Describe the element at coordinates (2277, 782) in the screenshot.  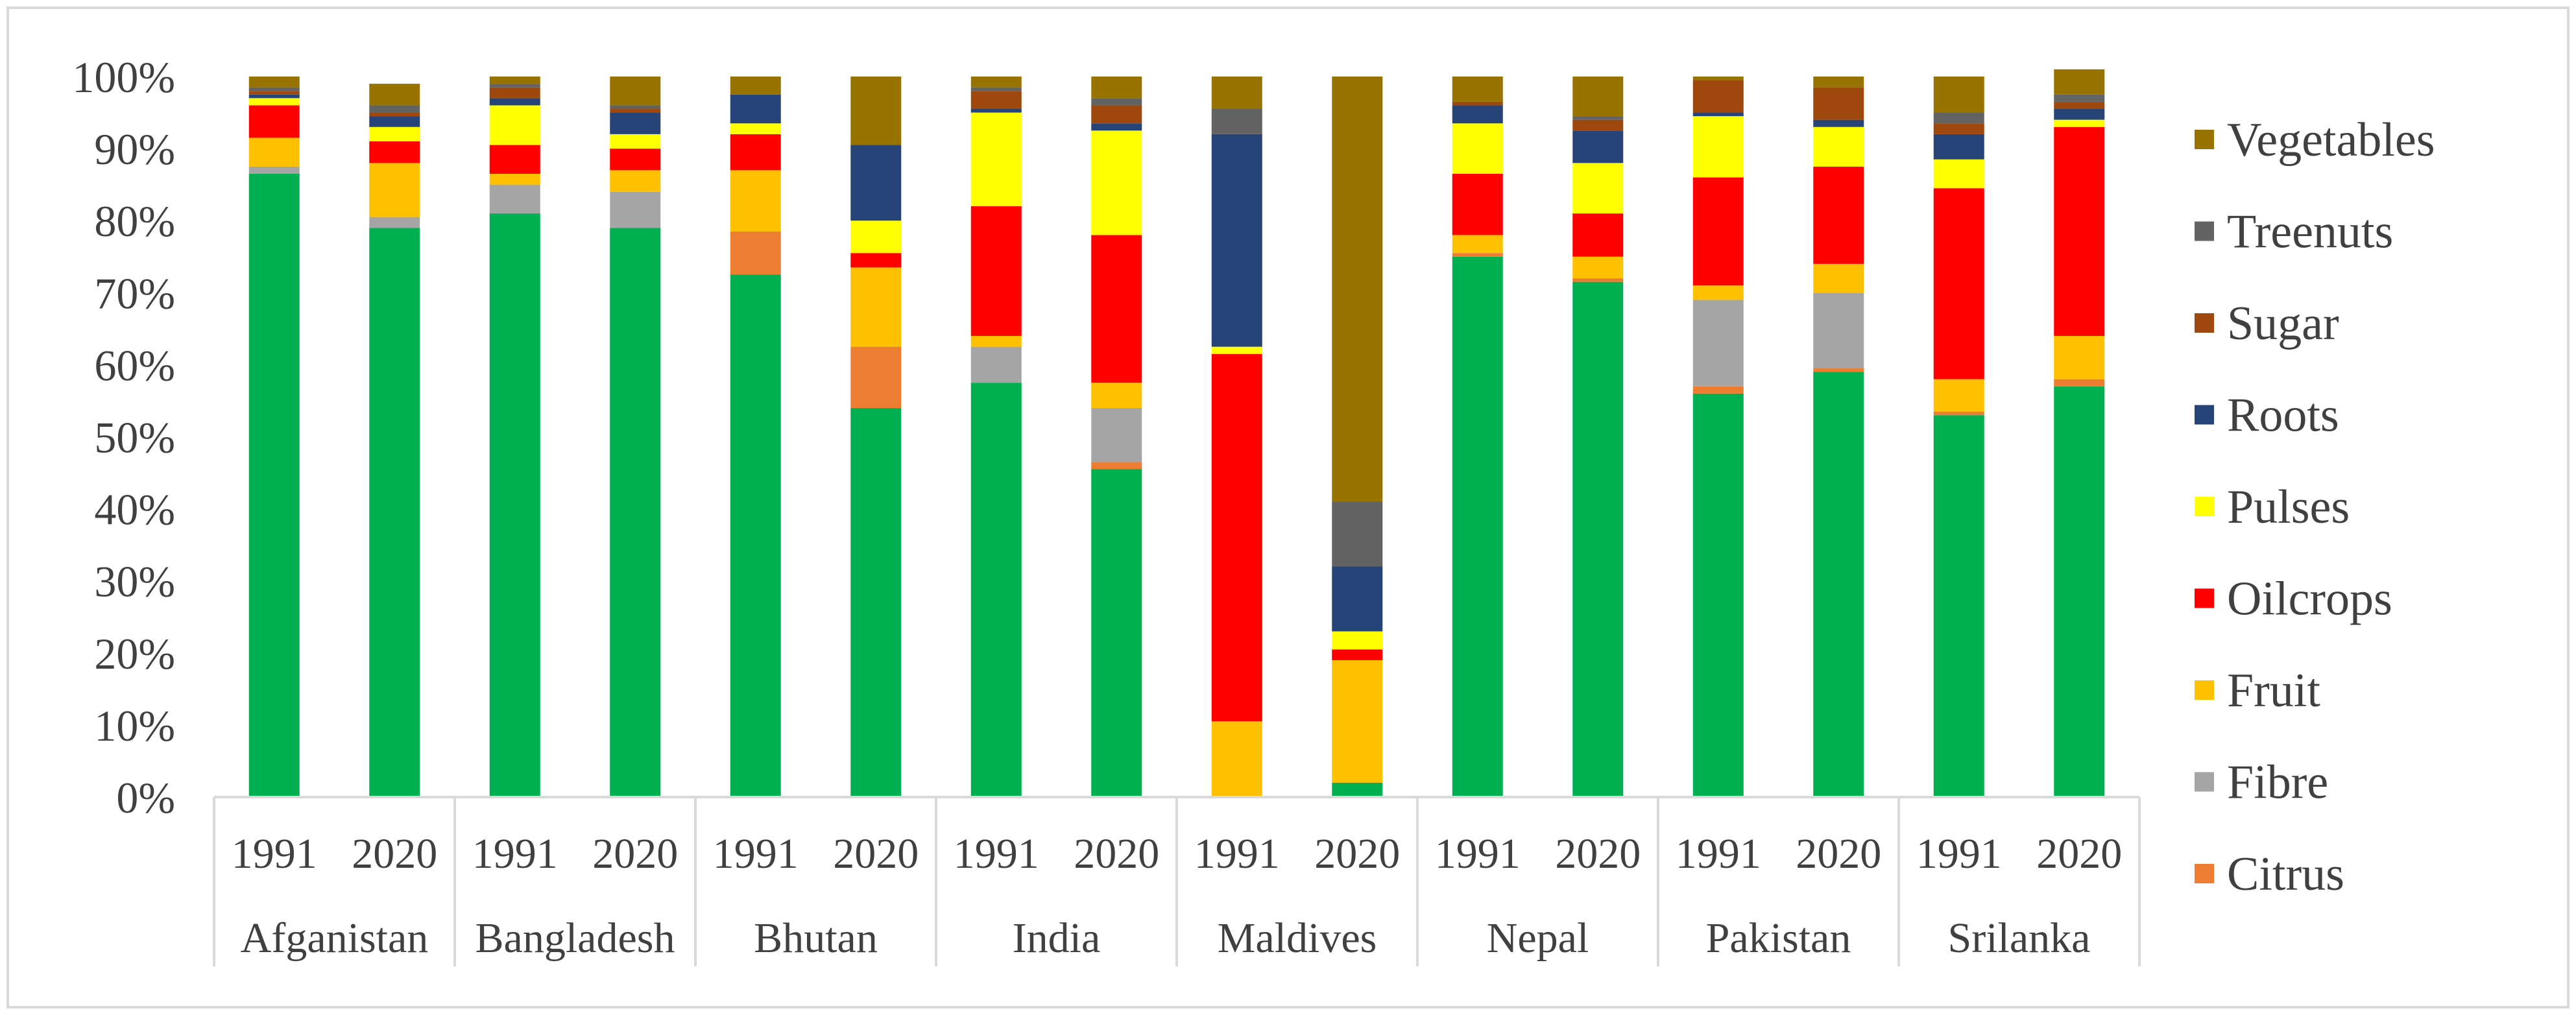
I see `legend-label-fibre: Fibre` at that location.